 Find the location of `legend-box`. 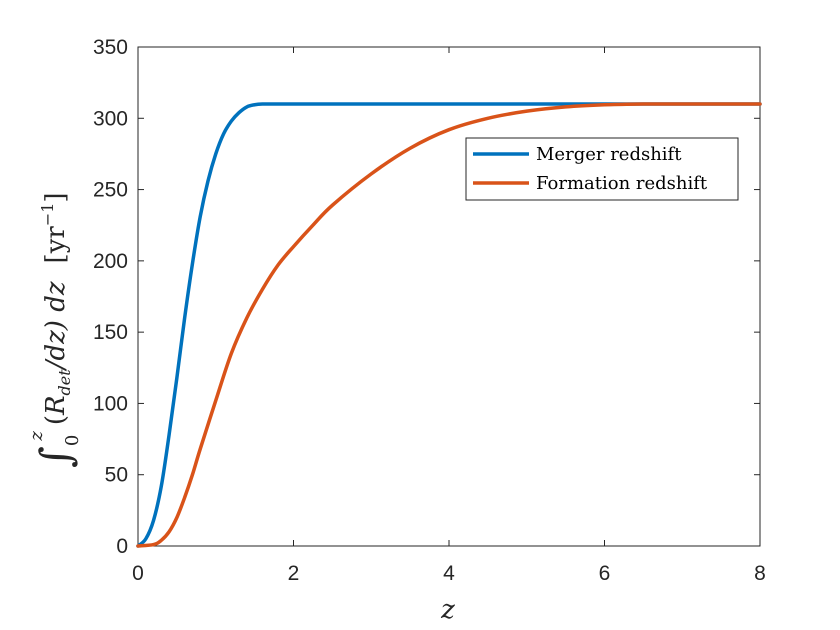

legend-box is located at coordinates (602, 169).